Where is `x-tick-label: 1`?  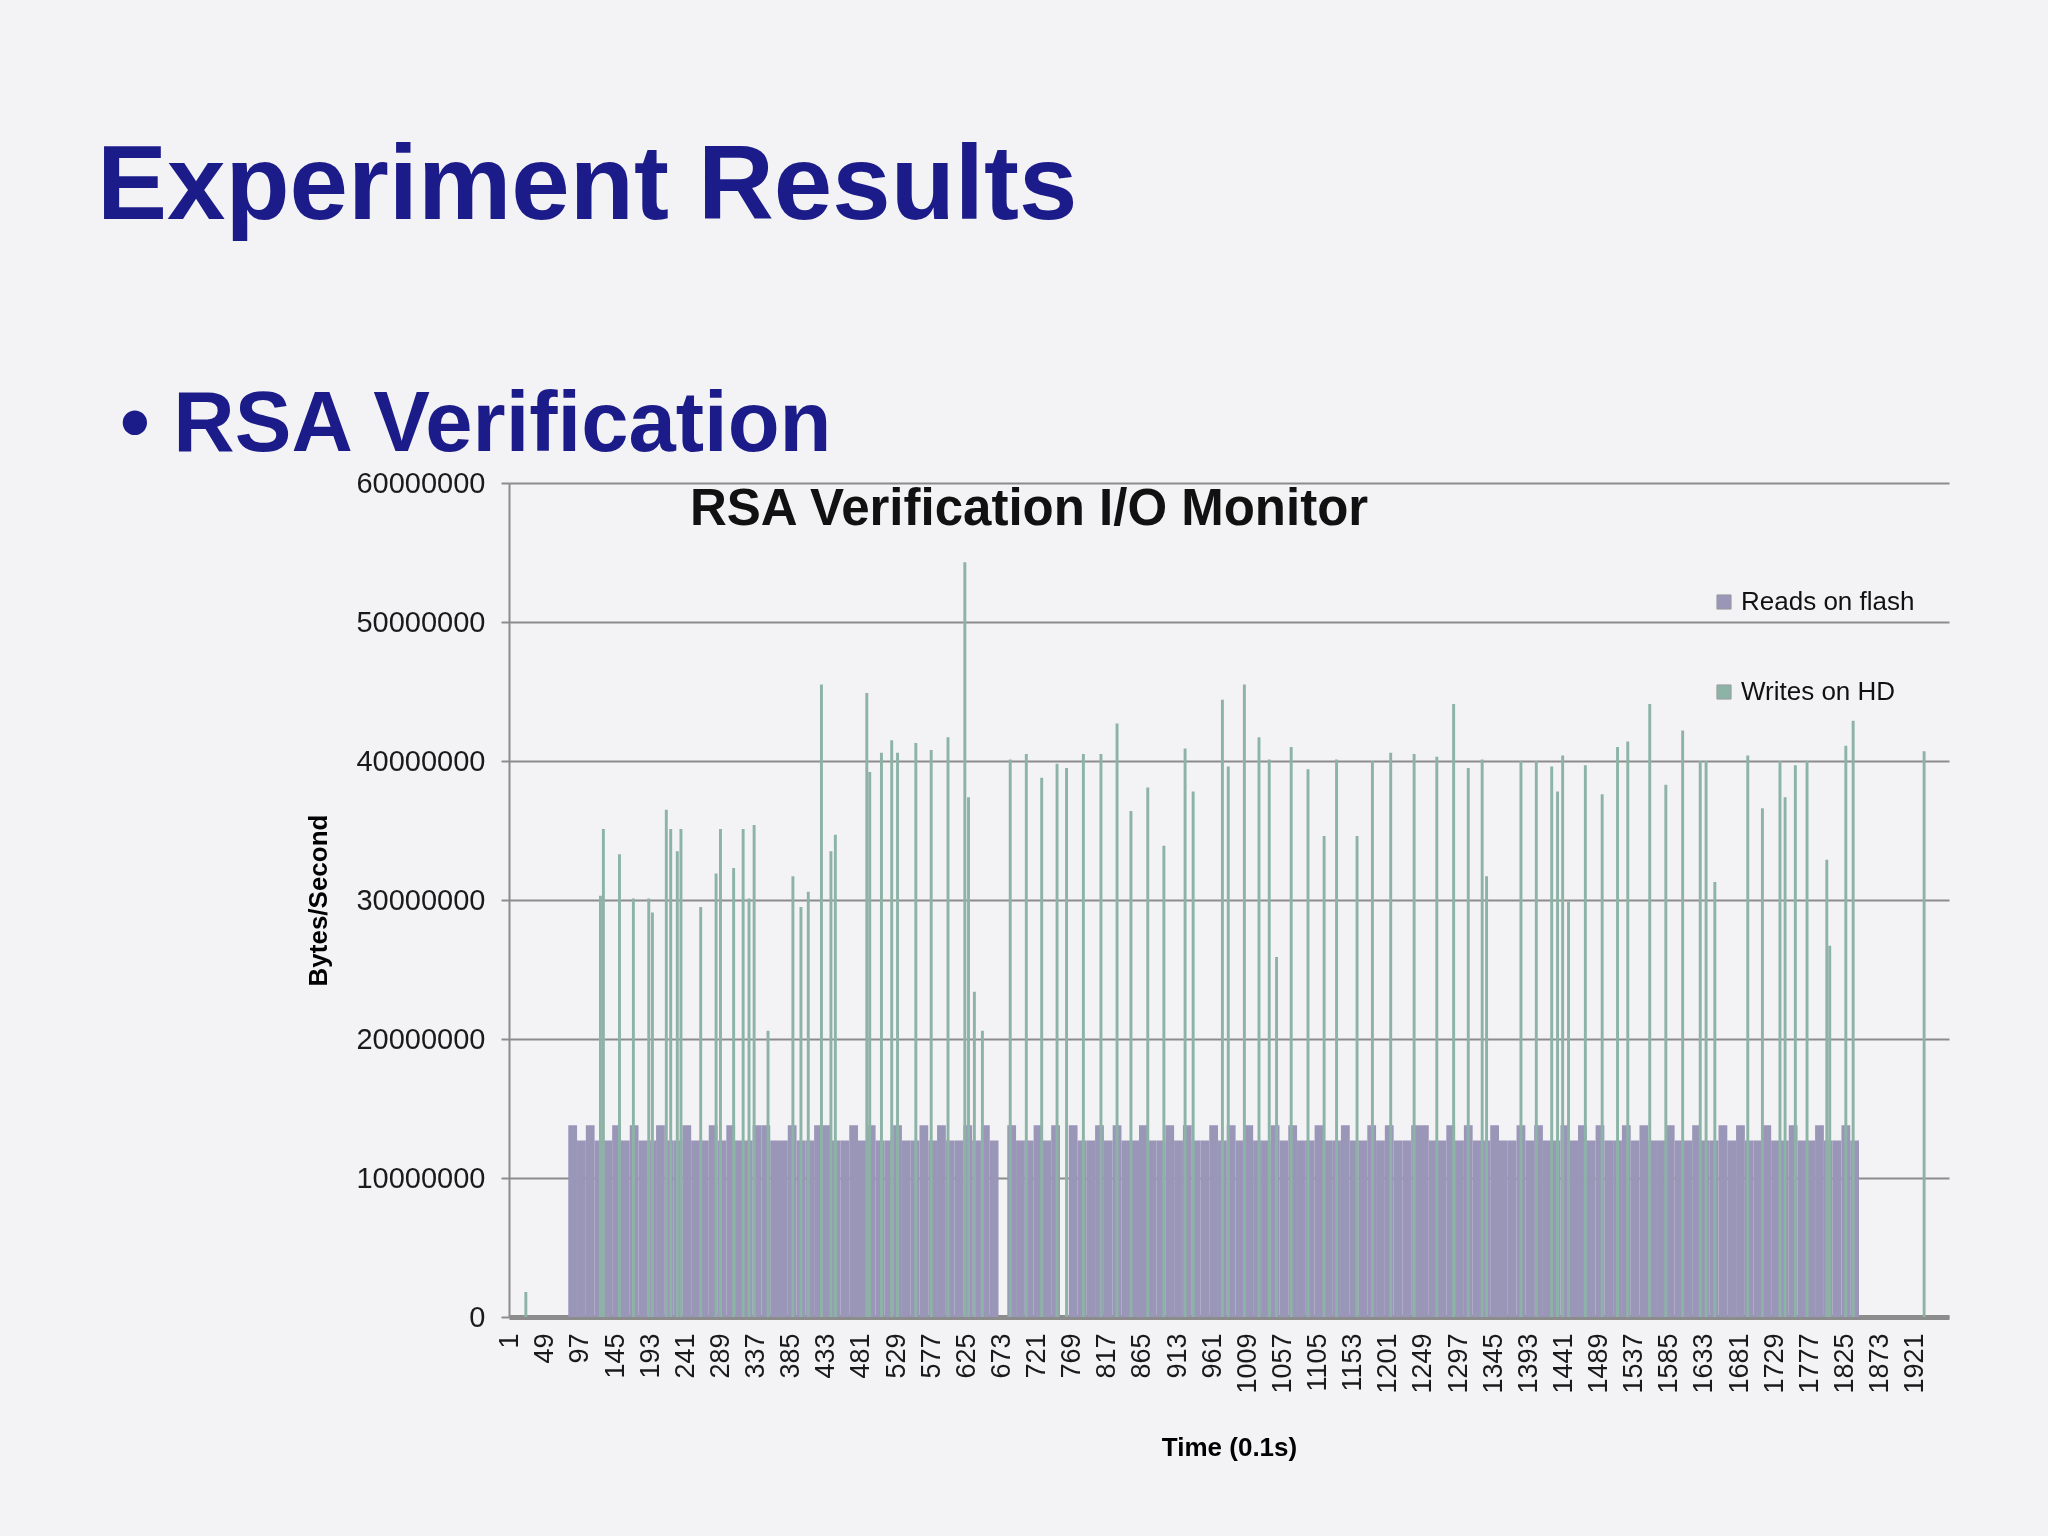
x-tick-label: 1 is located at coordinates (509, 1341).